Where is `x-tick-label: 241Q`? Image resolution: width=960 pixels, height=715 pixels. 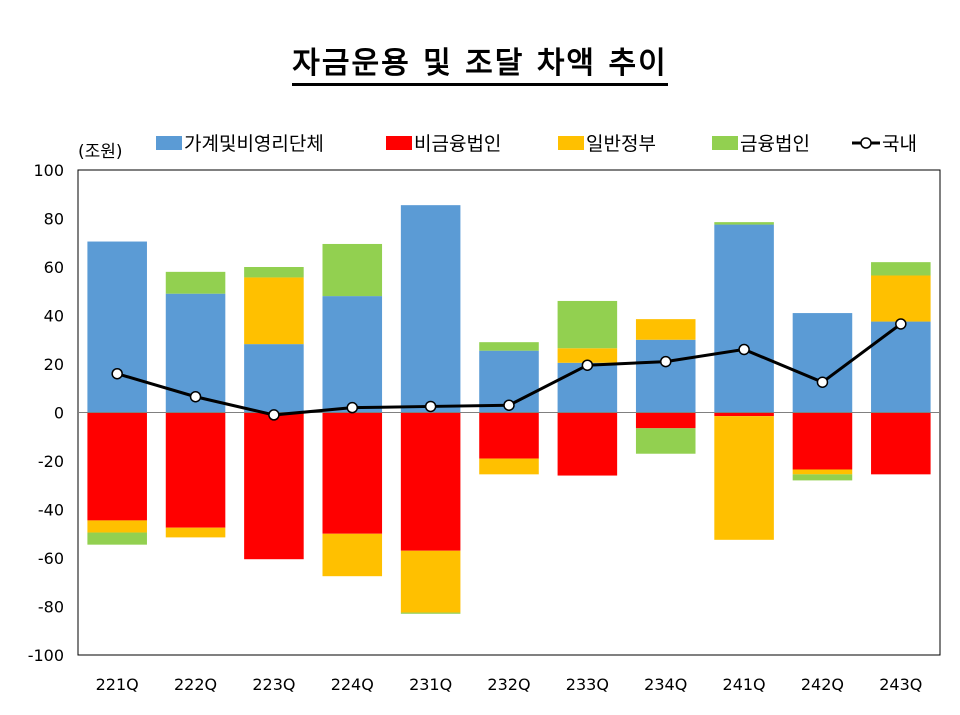
x-tick-label: 241Q is located at coordinates (744, 684).